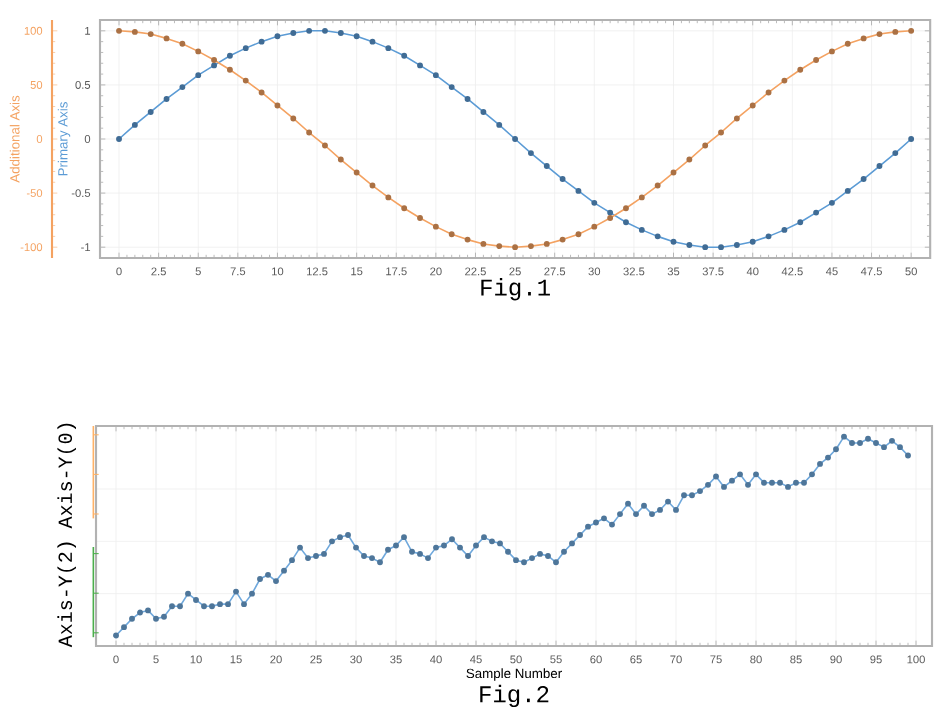 The image size is (948, 724). What do you see at coordinates (514, 696) in the screenshot?
I see `text: Fig.2` at bounding box center [514, 696].